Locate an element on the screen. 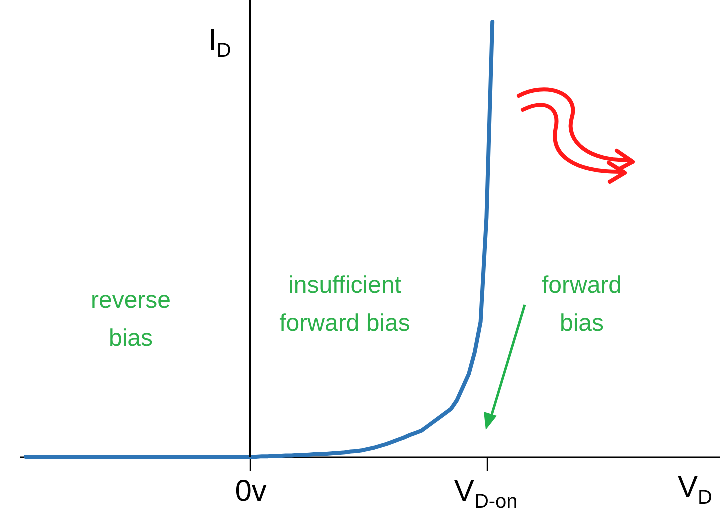 The height and width of the screenshot is (530, 720). annotation: insufficient forward bias is located at coordinates (345, 305).